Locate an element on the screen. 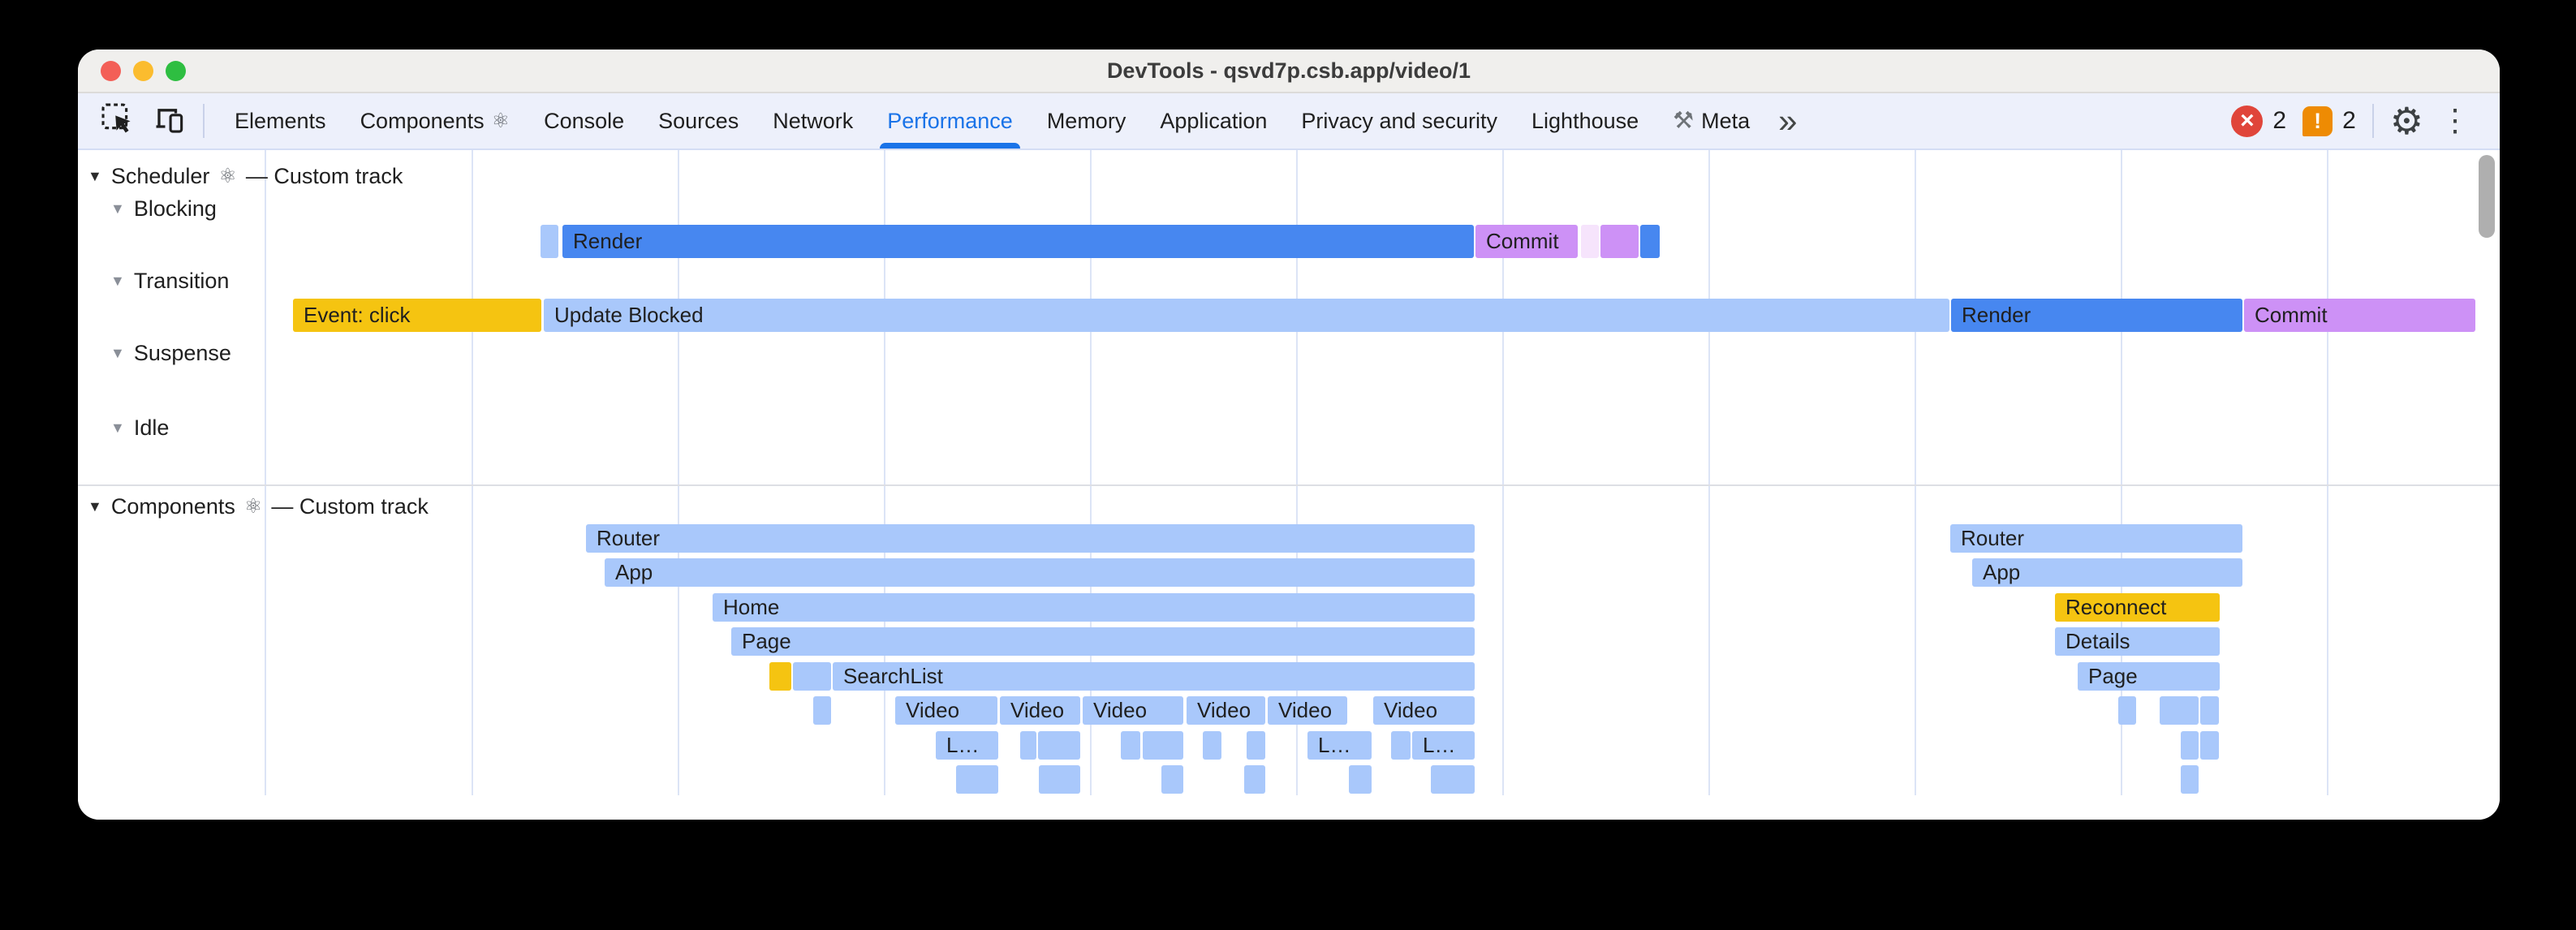 The height and width of the screenshot is (930, 2576). inspect-element-button is located at coordinates (118, 121).